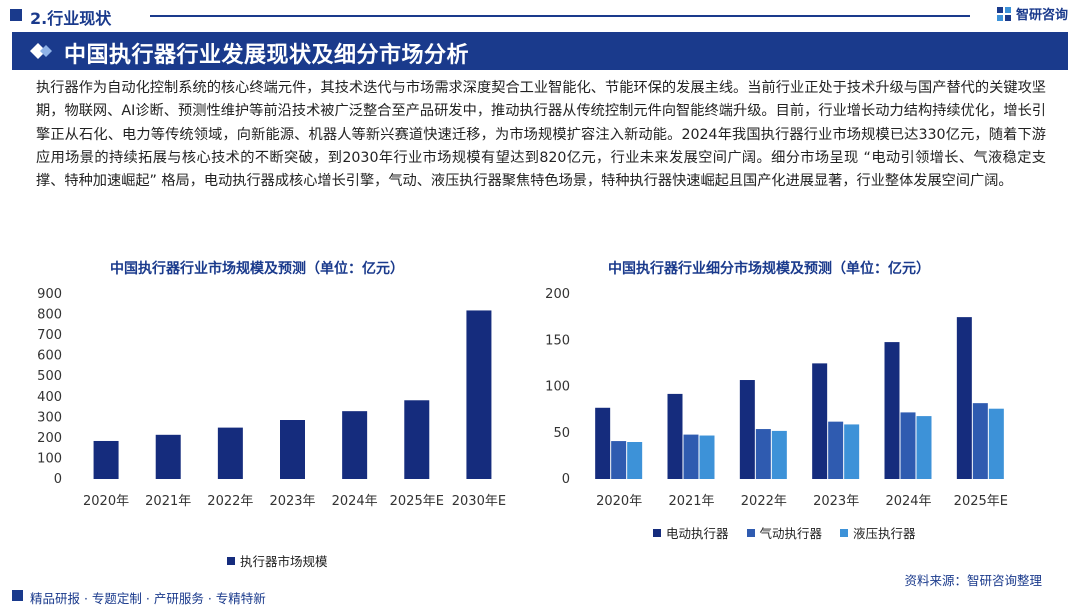 Image resolution: width=1080 pixels, height=607 pixels. What do you see at coordinates (675, 436) in the screenshot?
I see `chart2-bar-电动执行器-2021年` at bounding box center [675, 436].